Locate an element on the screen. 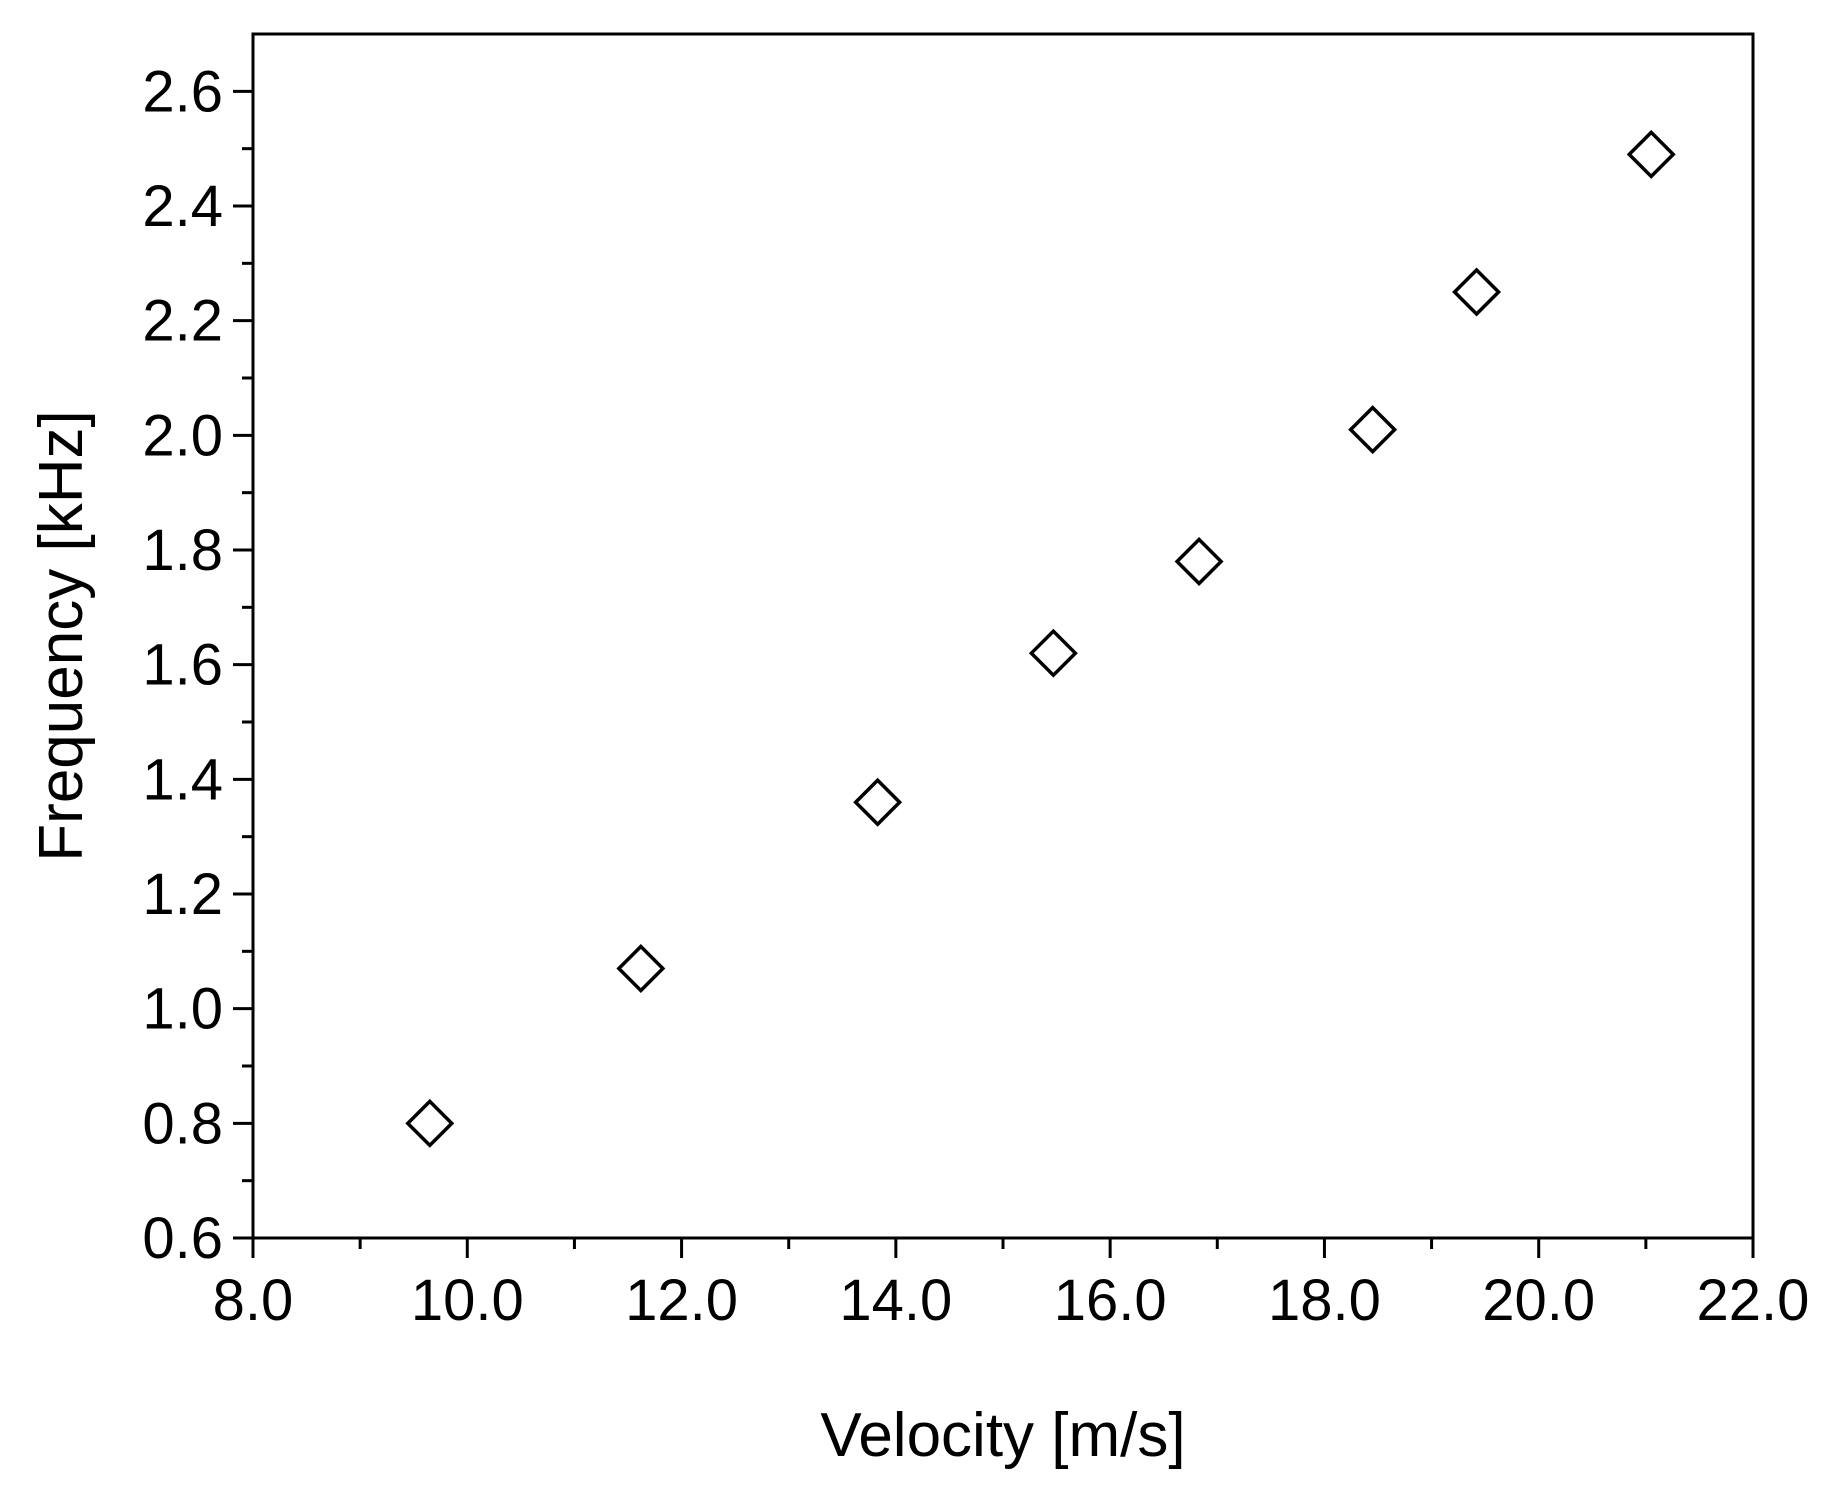  y-tick-label: 1.2 is located at coordinates (182, 894).